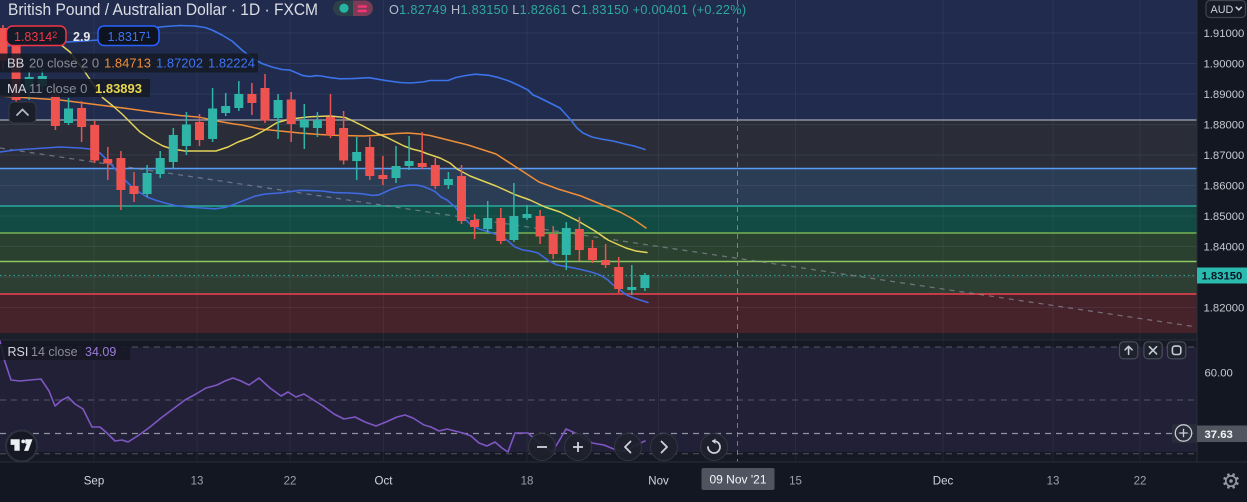 This screenshot has width=1247, height=502. I want to click on svg-text: Dec, so click(943, 482).